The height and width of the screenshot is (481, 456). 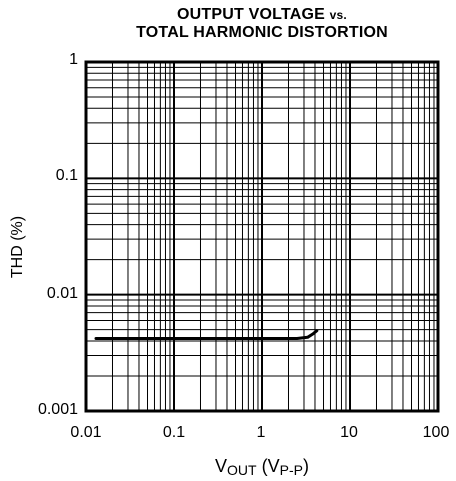 I want to click on chart-title-vs: vs., so click(x=338, y=15).